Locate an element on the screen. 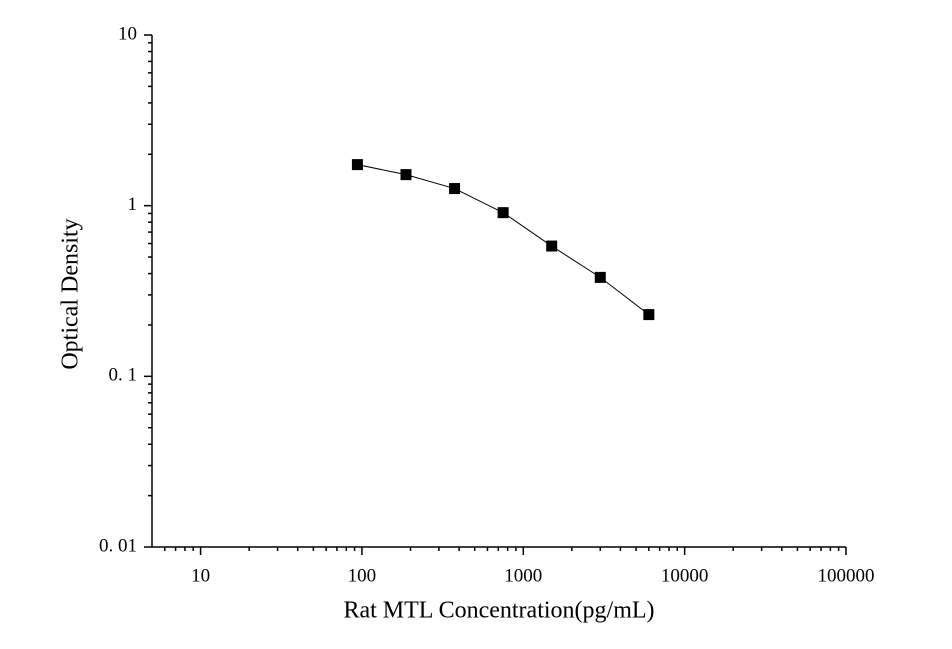 This screenshot has width=952, height=649. x-tick-label: 10000 is located at coordinates (685, 575).